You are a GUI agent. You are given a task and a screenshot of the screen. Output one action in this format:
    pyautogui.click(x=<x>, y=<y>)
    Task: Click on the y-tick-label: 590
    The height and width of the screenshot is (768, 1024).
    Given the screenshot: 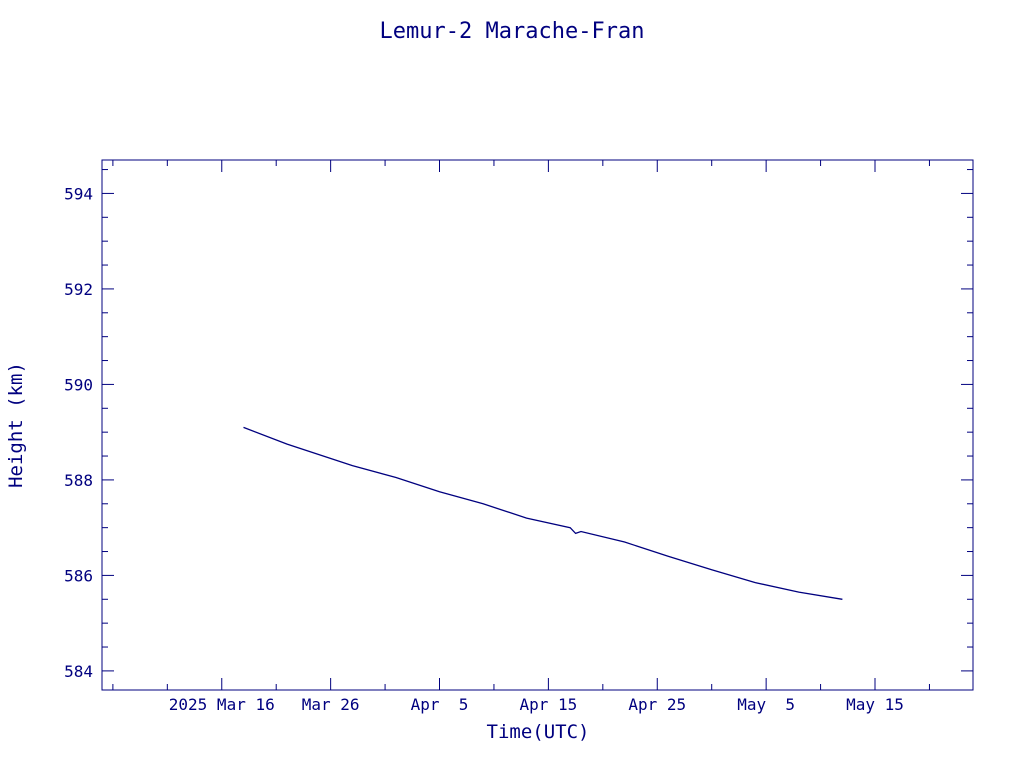 What is the action you would take?
    pyautogui.click(x=78, y=384)
    